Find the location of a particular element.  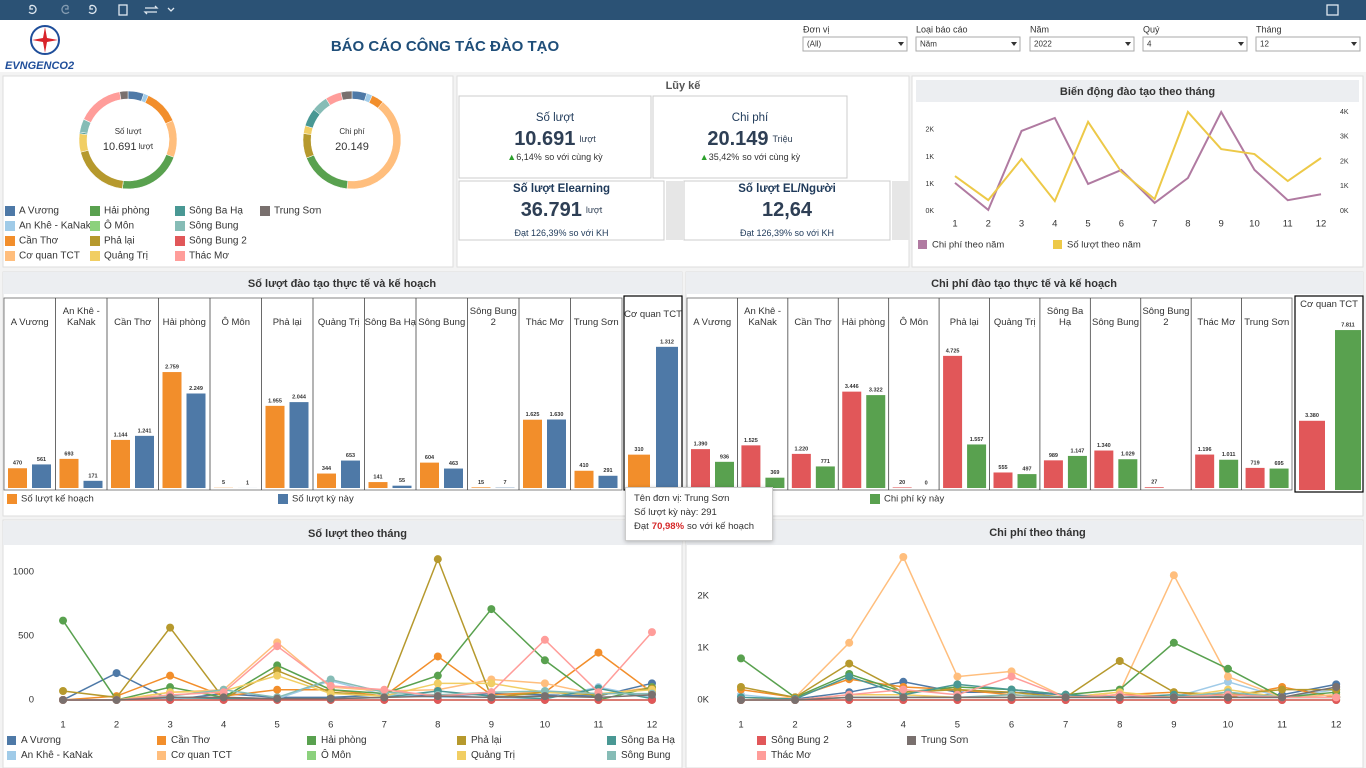

category-label: Cần Thơ is located at coordinates (813, 322).